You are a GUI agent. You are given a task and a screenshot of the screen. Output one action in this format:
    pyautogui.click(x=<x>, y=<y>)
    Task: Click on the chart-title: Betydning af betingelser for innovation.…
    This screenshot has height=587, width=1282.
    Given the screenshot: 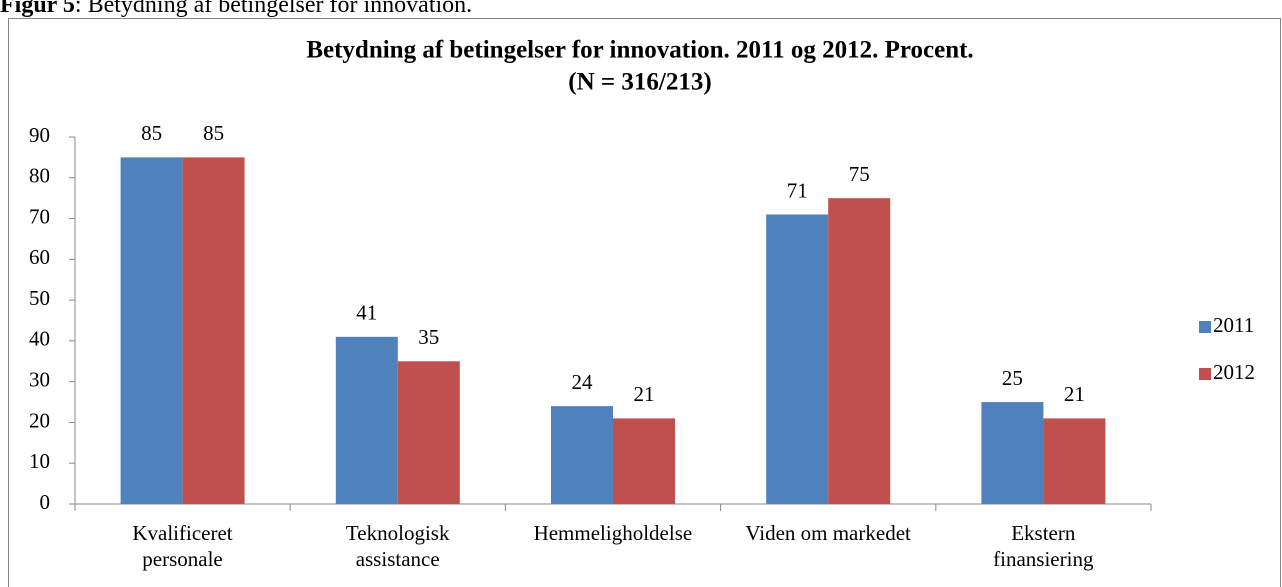 What is the action you would take?
    pyautogui.click(x=639, y=50)
    